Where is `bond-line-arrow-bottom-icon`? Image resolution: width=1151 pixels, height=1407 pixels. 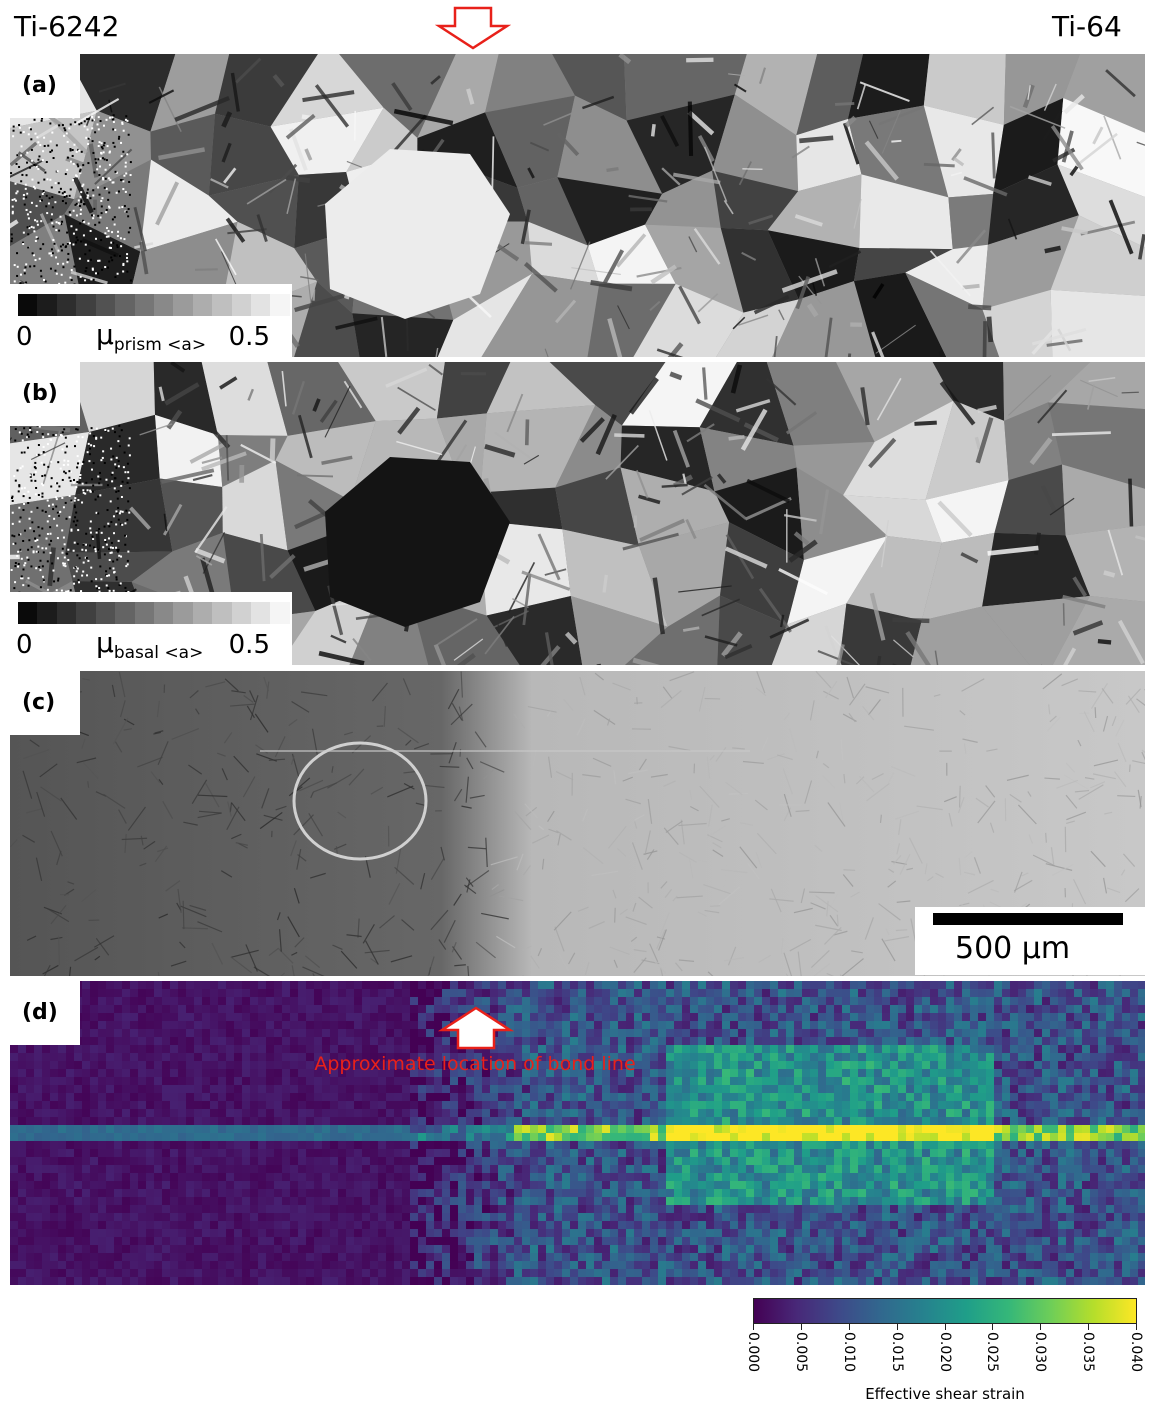
bond-line-arrow-bottom-icon is located at coordinates (476, 1028).